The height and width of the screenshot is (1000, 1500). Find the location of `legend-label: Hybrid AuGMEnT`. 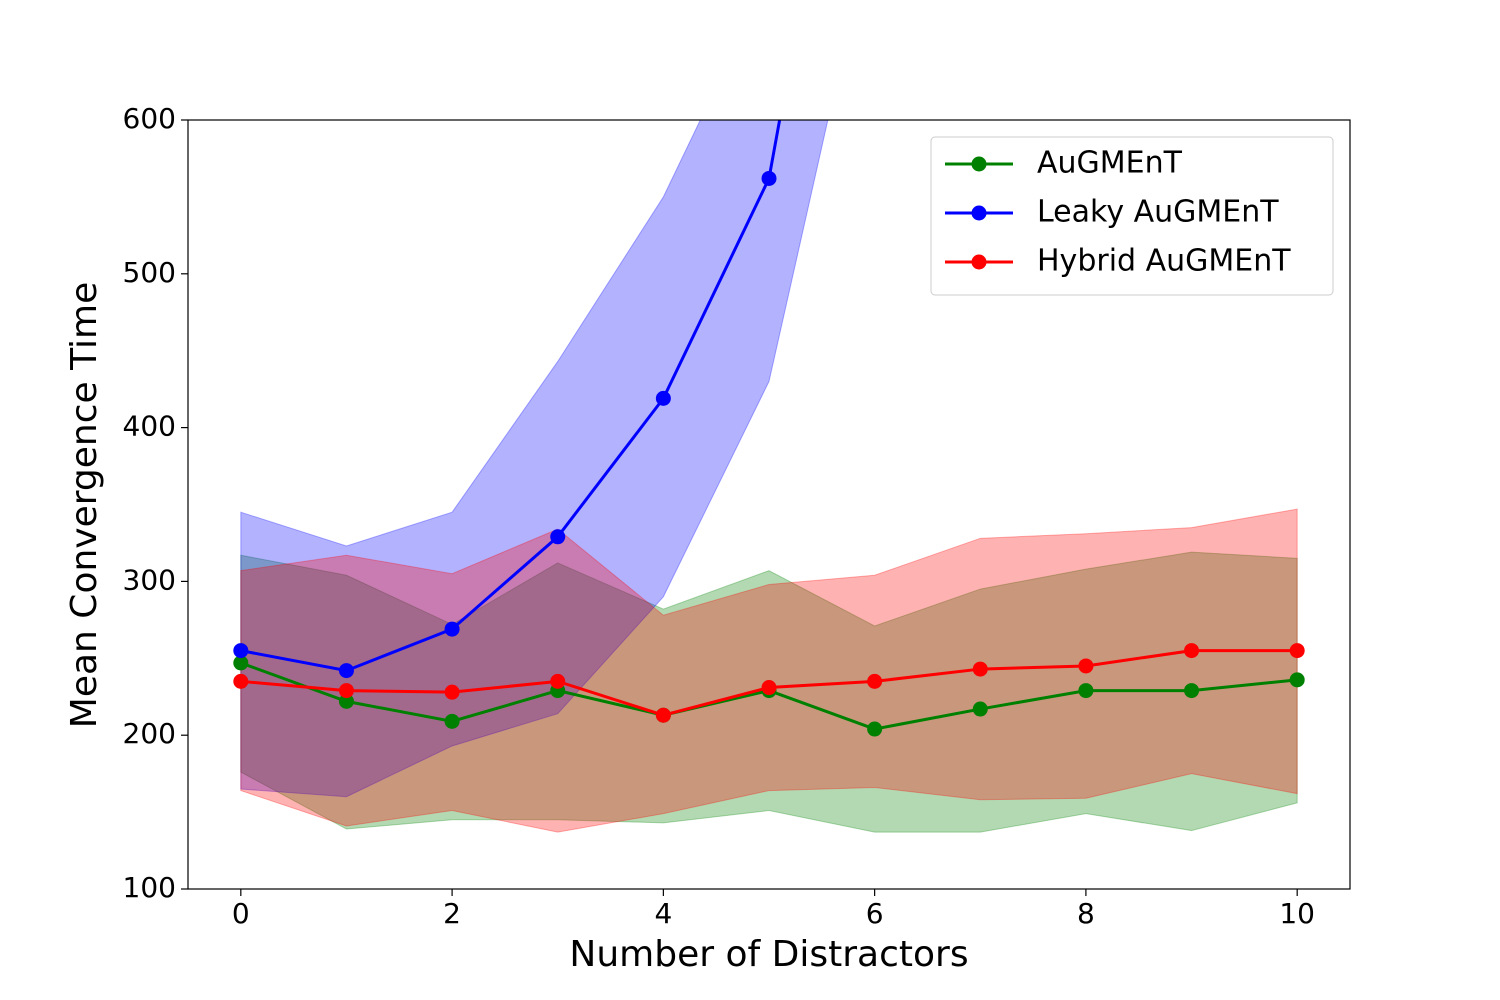

legend-label: Hybrid AuGMEnT is located at coordinates (1164, 261).